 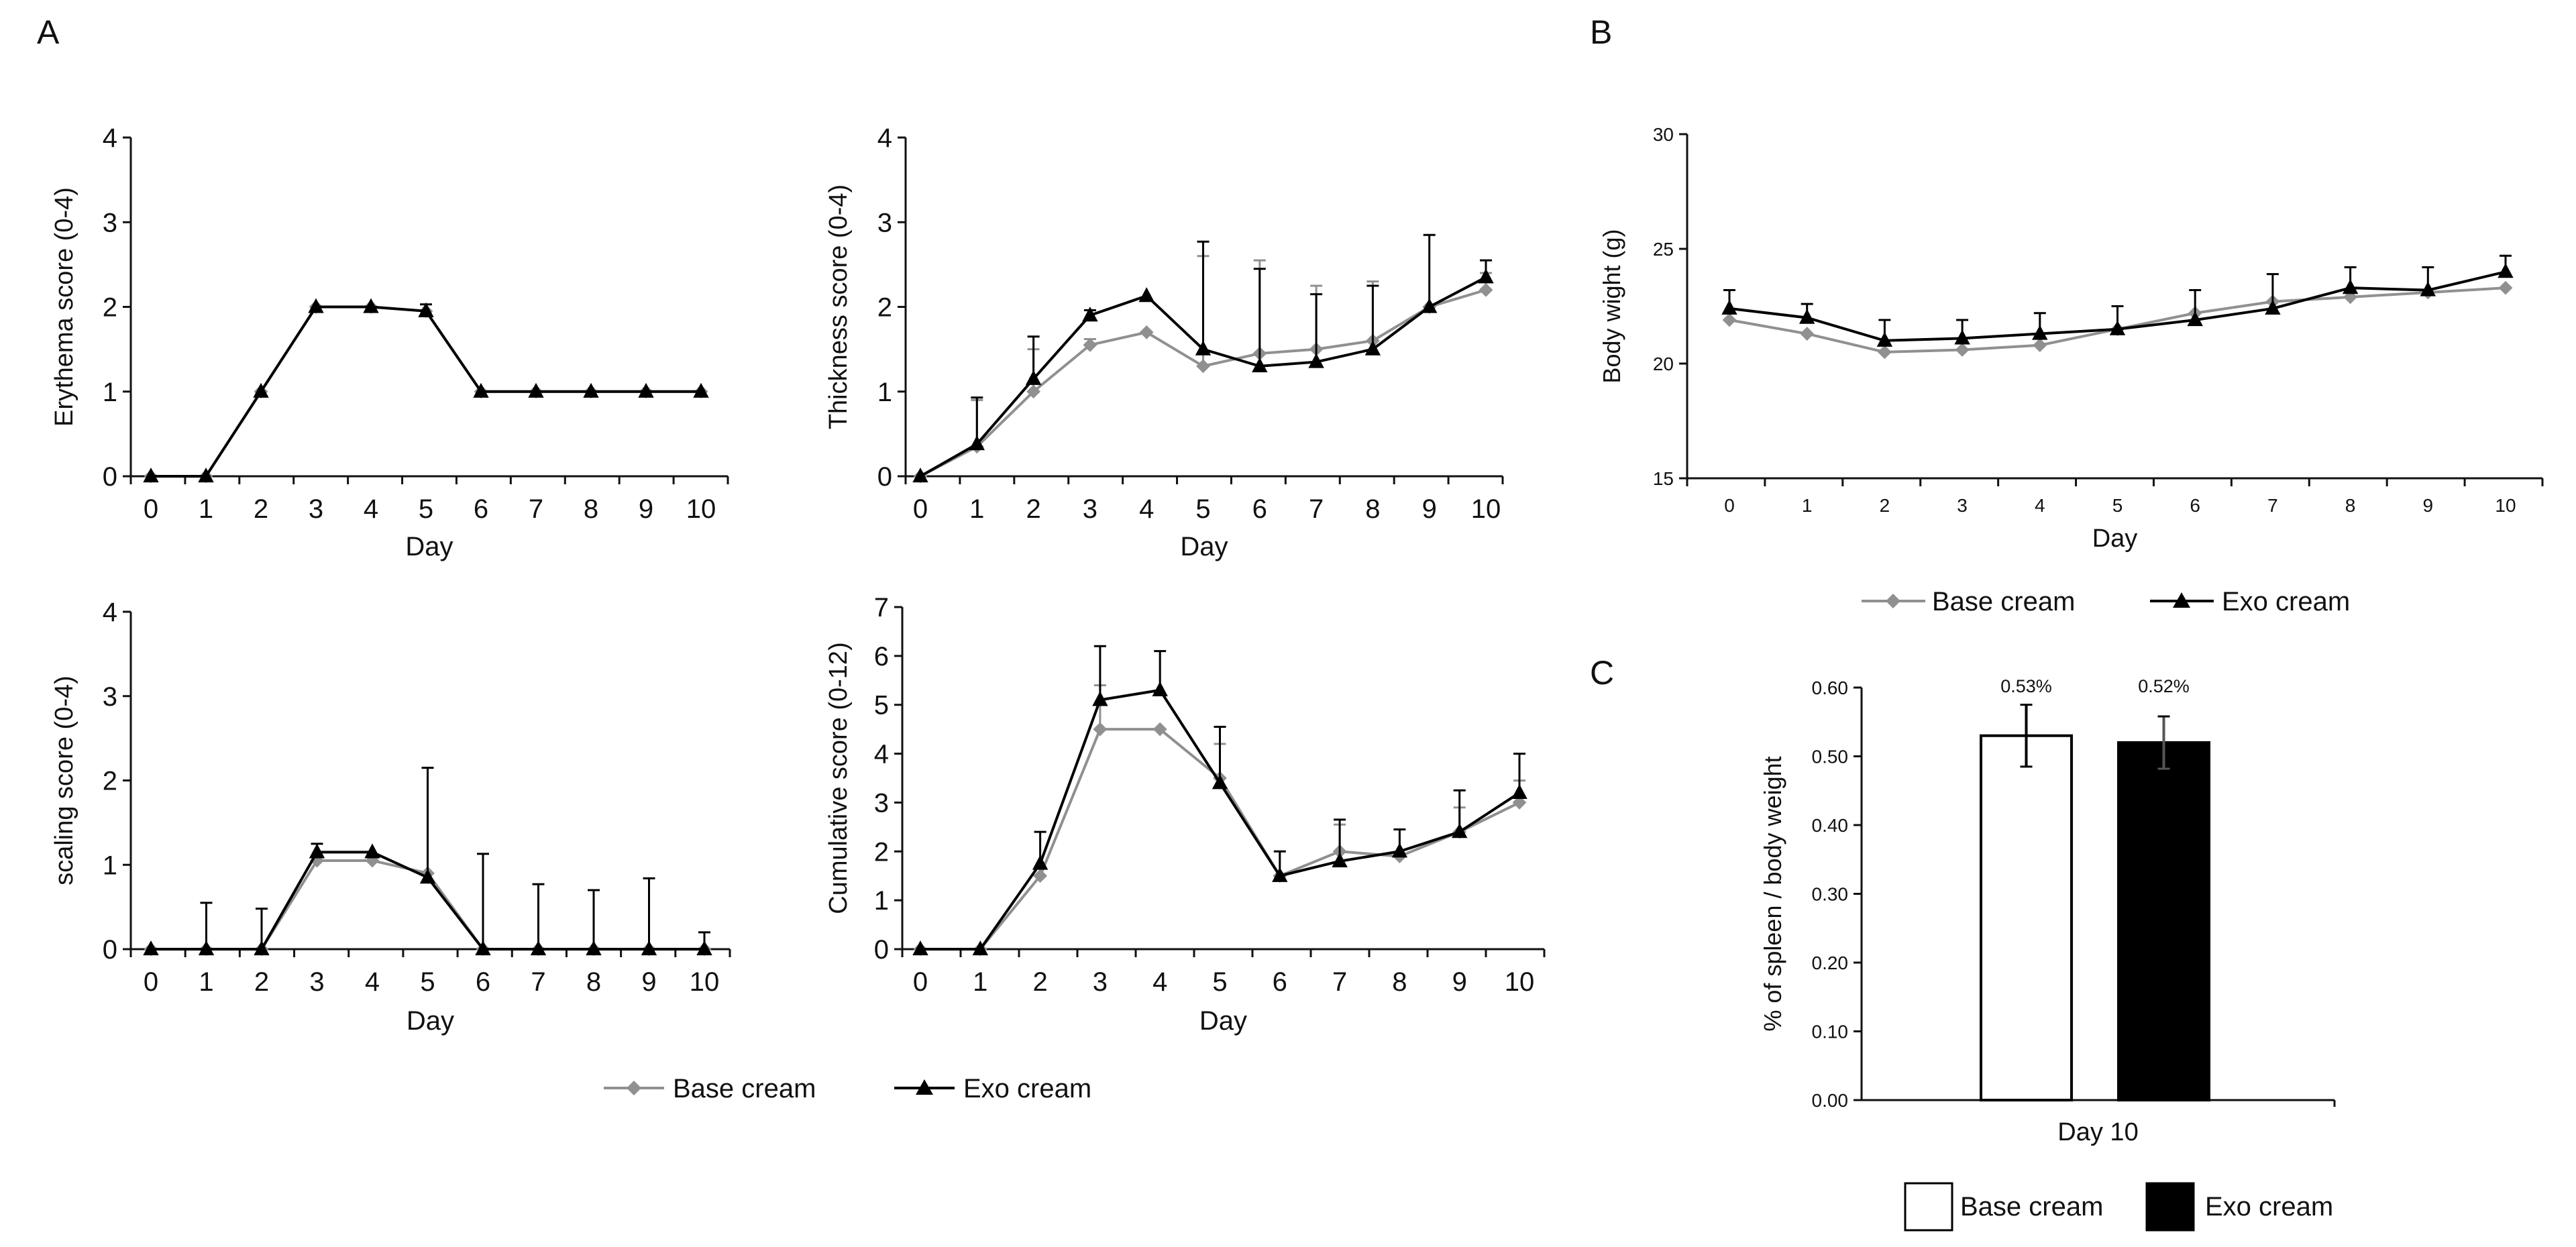 I want to click on cumulative-xtick-label-8: 8, so click(x=1399, y=982).